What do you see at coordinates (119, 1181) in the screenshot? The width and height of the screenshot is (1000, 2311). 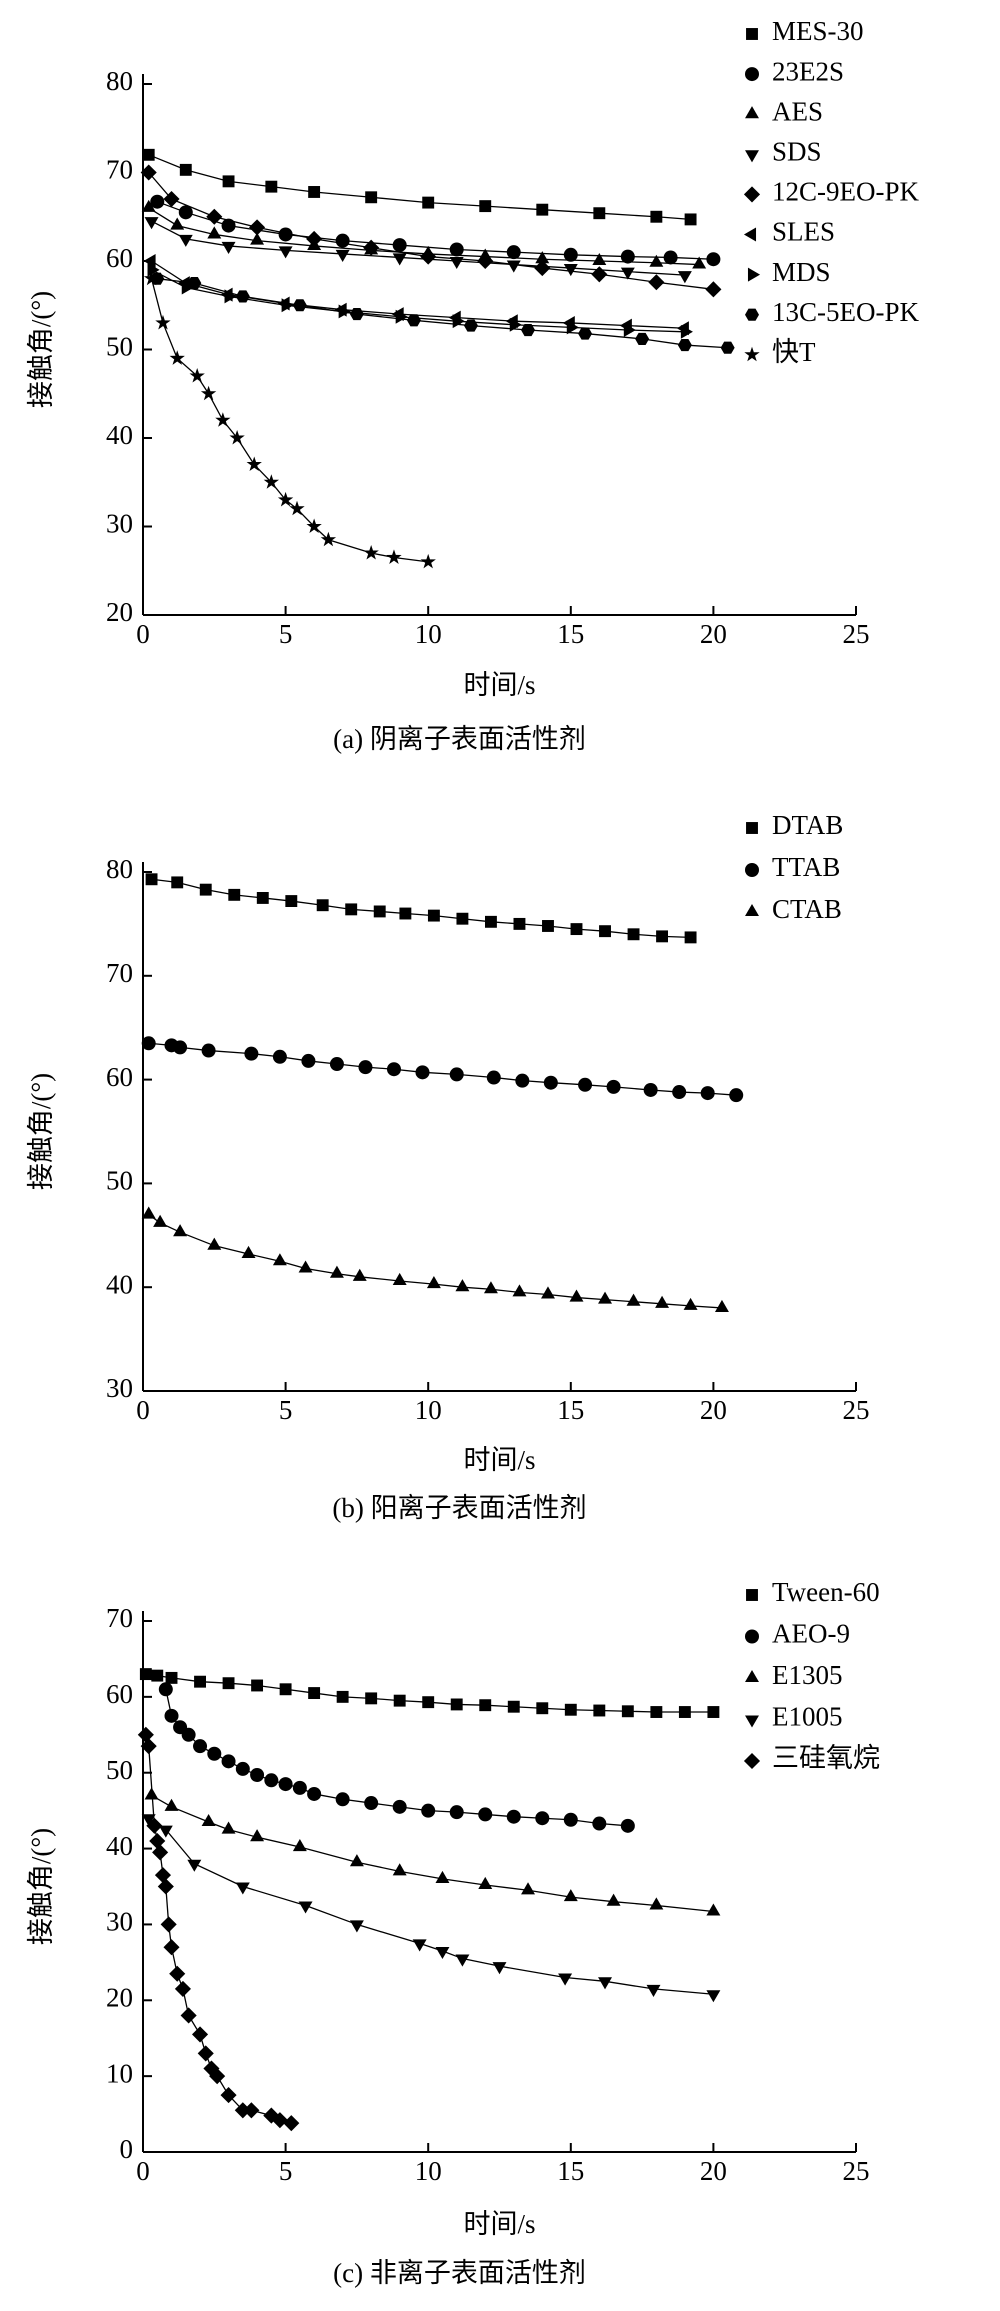 I see `y-tick-label: 50` at bounding box center [119, 1181].